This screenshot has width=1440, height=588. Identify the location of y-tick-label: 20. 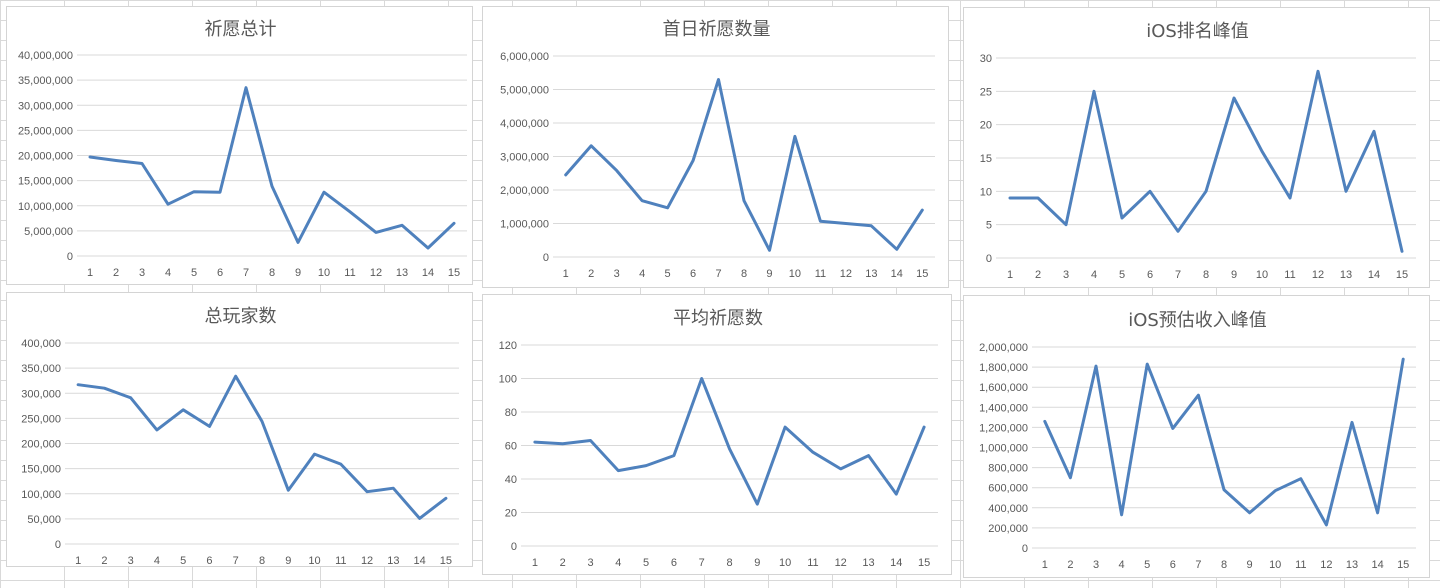
(986, 126).